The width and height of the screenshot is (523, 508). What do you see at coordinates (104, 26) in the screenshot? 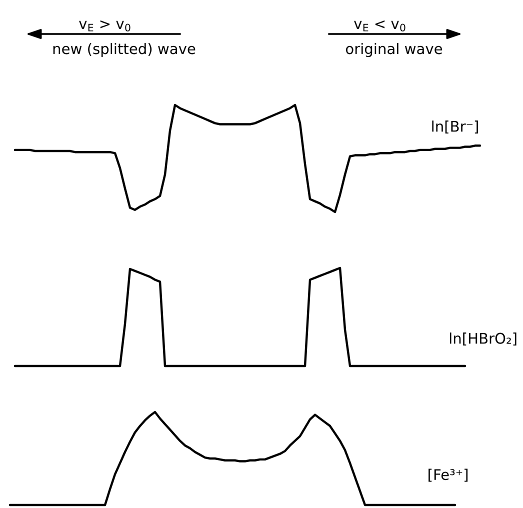
I see `text: v$_{E}$ > v$_{0}$` at bounding box center [104, 26].